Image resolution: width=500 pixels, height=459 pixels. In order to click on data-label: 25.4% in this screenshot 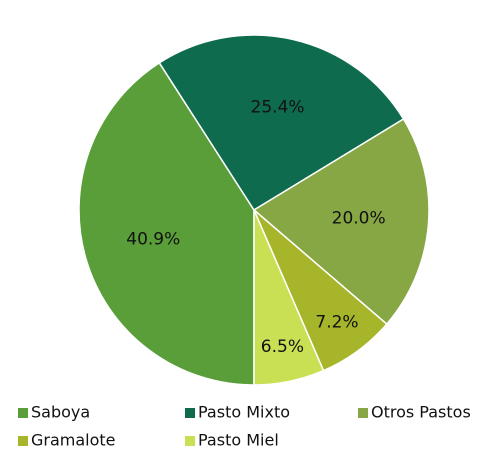, I will do `click(278, 108)`.